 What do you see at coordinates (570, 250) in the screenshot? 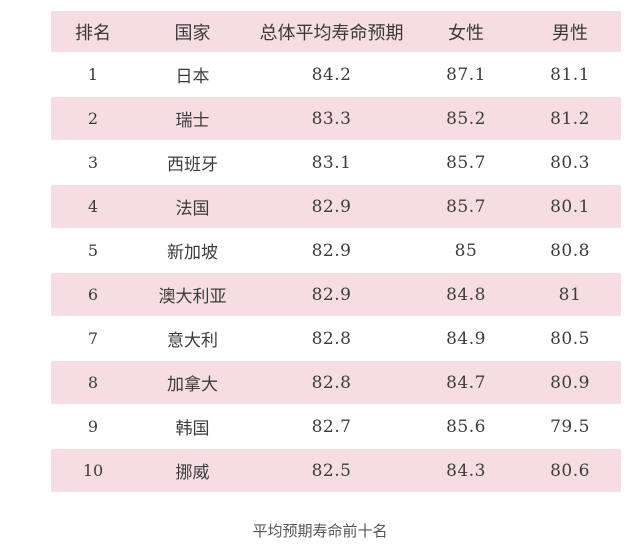
I see `cell-male: 80.8` at bounding box center [570, 250].